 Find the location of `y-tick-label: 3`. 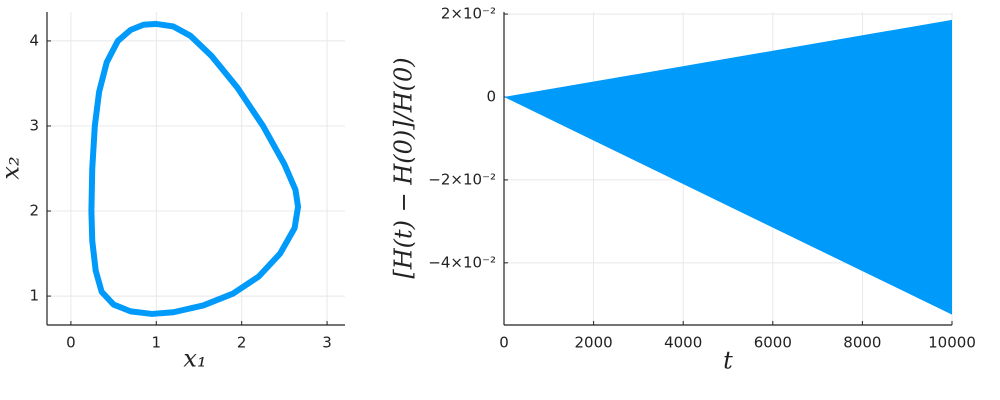

y-tick-label: 3 is located at coordinates (34, 125).